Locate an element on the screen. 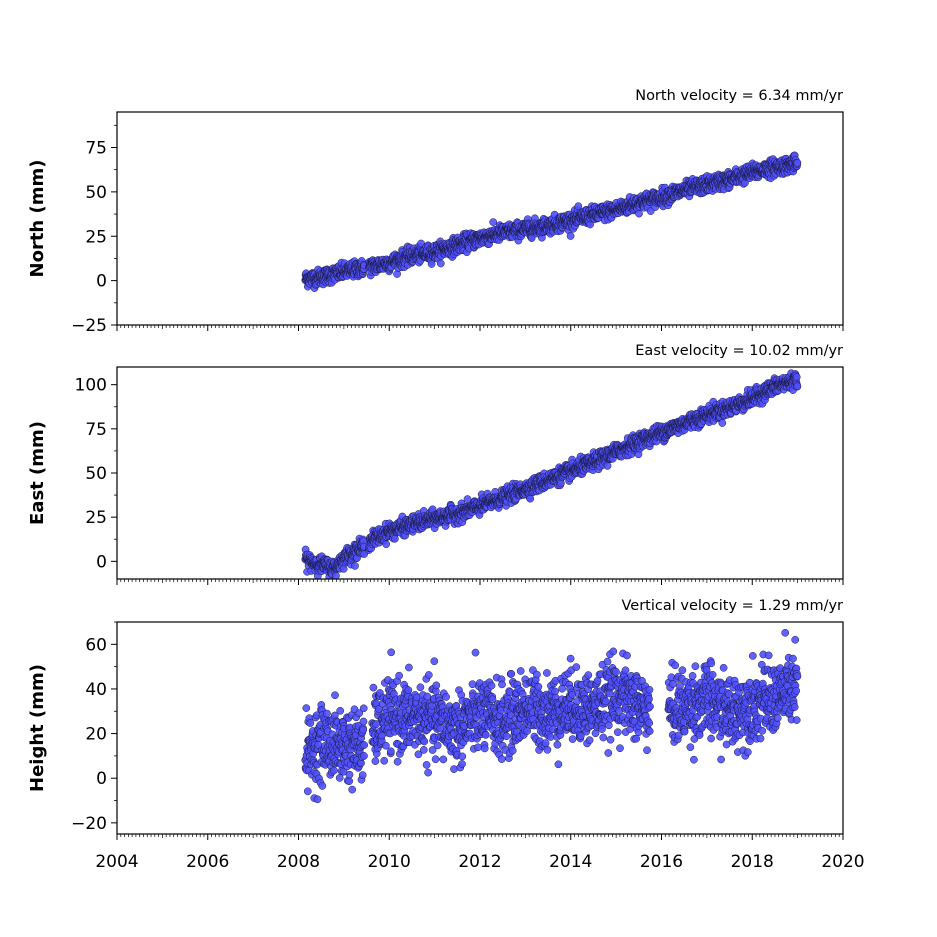 The height and width of the screenshot is (937, 937). y-tick-label: −25 is located at coordinates (89, 326).